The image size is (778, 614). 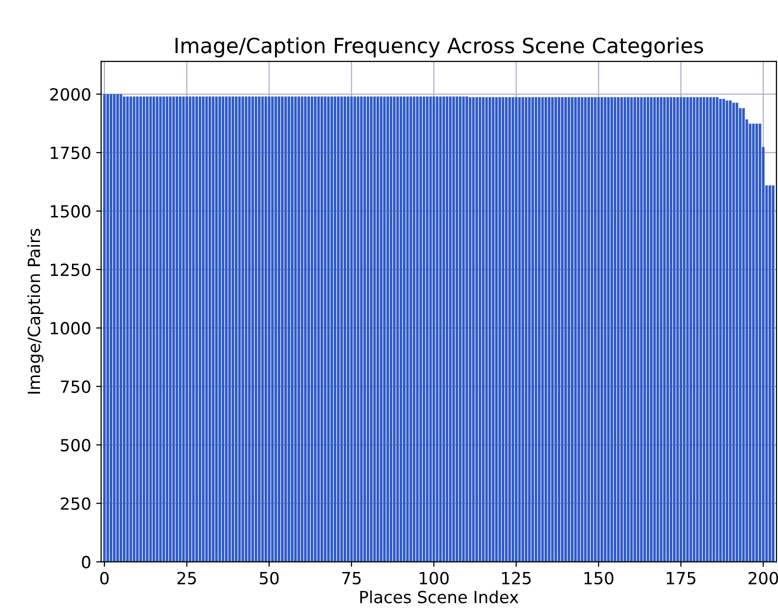 I want to click on x-axis-title: Places Scene Index, so click(x=439, y=597).